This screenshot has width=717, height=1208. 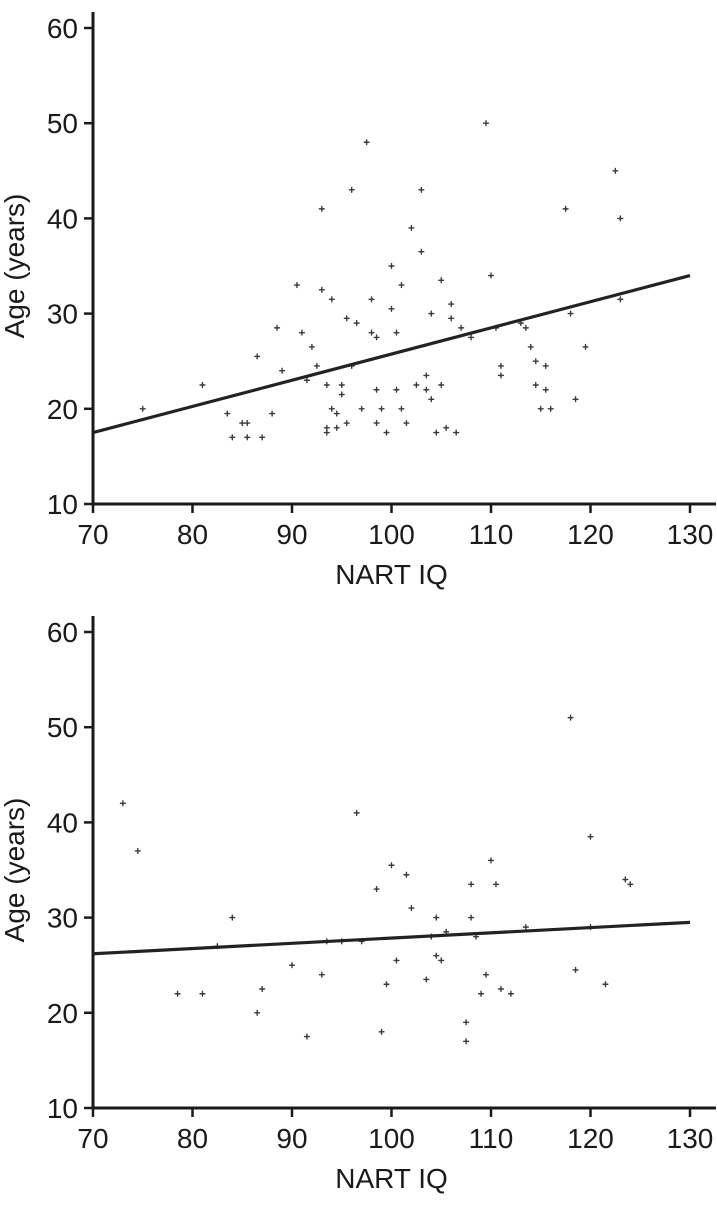 What do you see at coordinates (62, 123) in the screenshot?
I see `y-tick-label: 50` at bounding box center [62, 123].